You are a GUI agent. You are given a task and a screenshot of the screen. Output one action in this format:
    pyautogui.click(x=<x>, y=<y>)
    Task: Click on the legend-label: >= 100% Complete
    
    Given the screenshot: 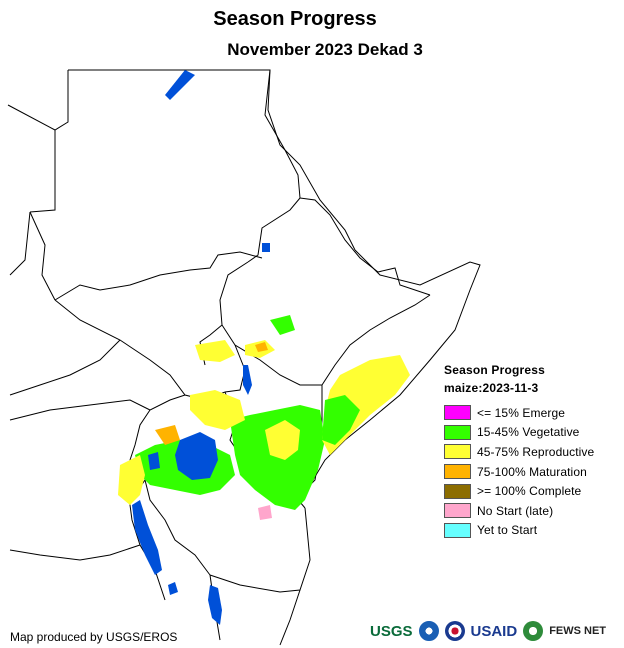 What is the action you would take?
    pyautogui.click(x=529, y=491)
    